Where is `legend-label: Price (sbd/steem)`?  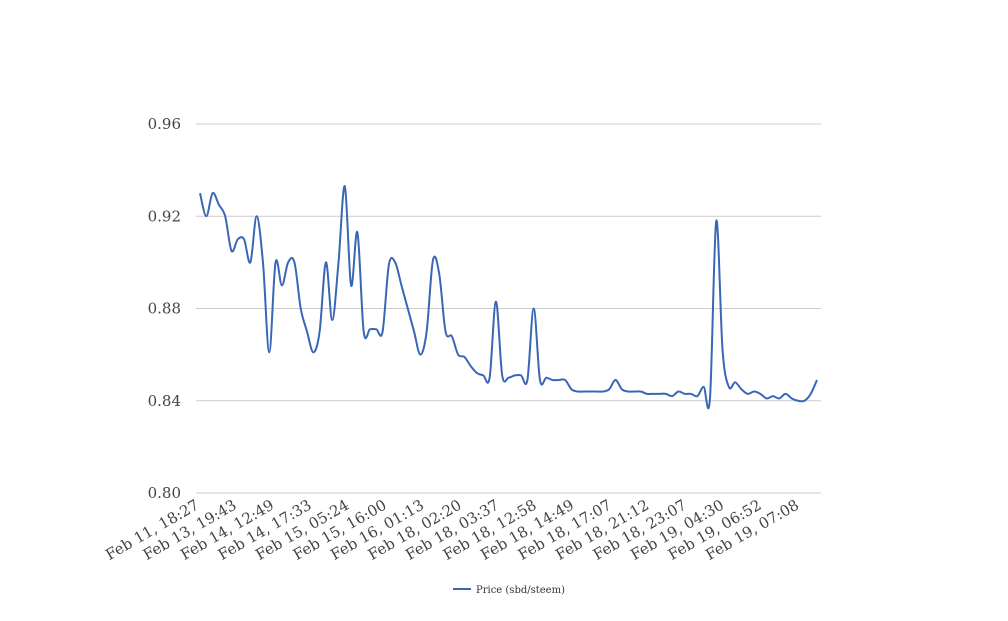
legend-label: Price (sbd/steem) is located at coordinates (520, 590).